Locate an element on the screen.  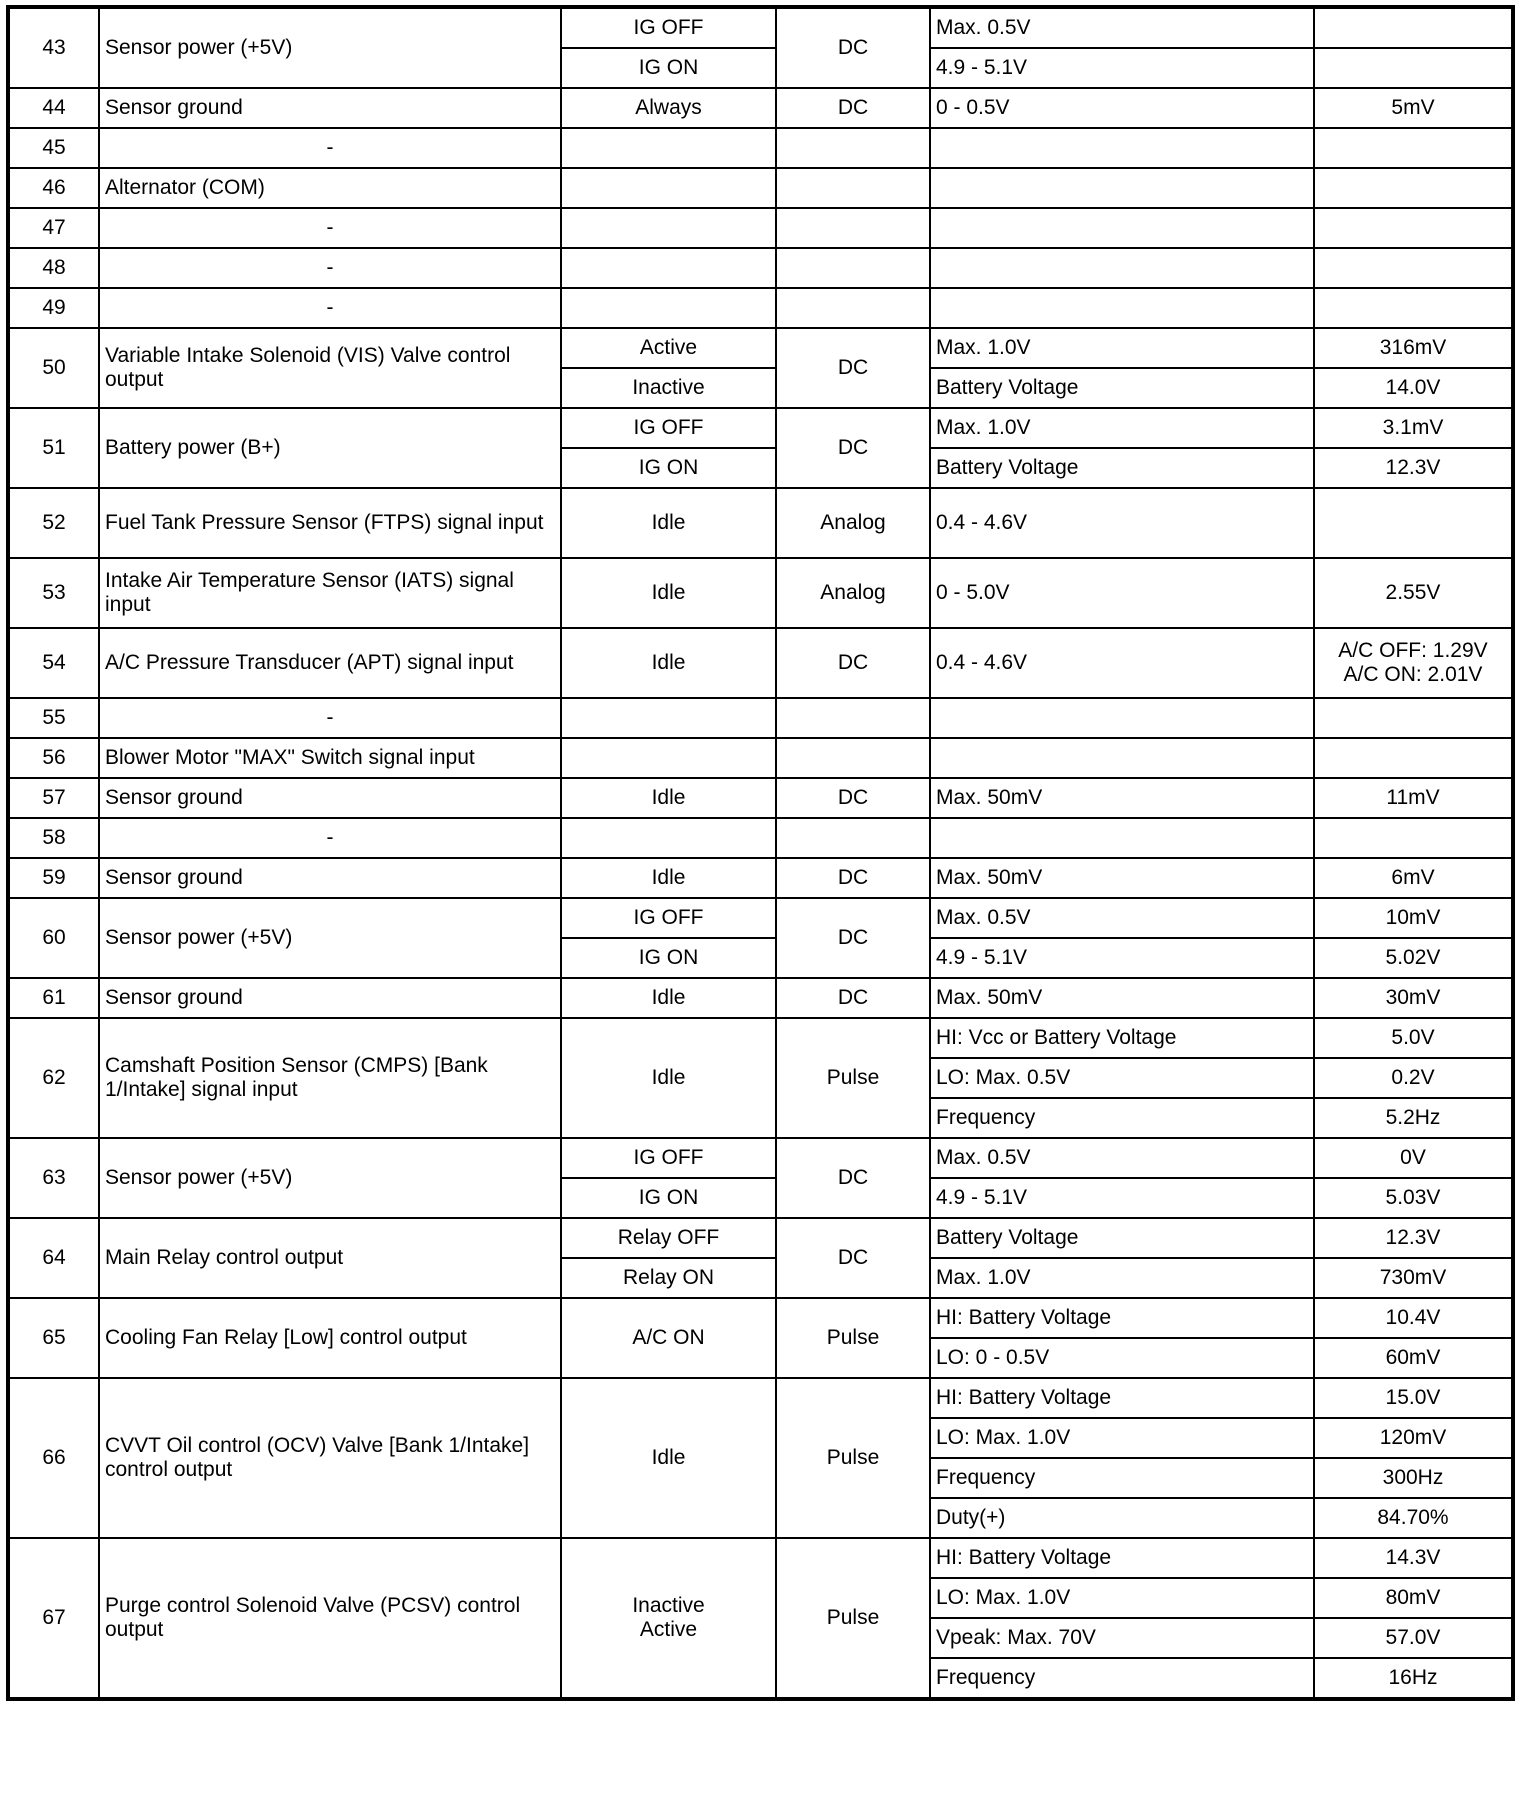
test-result: A/C OFF: 1.29V A/C ON: 2.01V is located at coordinates (1413, 663).